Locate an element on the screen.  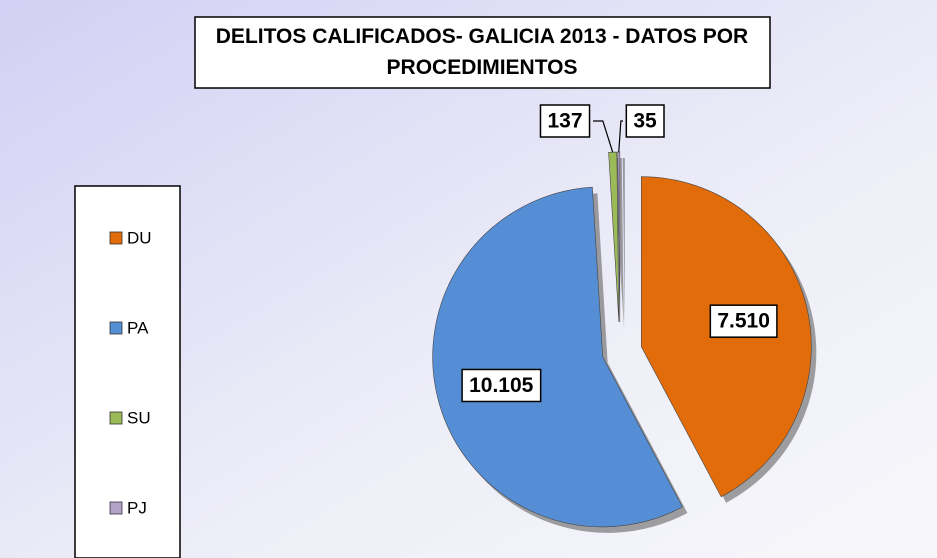
legend-label: PA is located at coordinates (138, 327).